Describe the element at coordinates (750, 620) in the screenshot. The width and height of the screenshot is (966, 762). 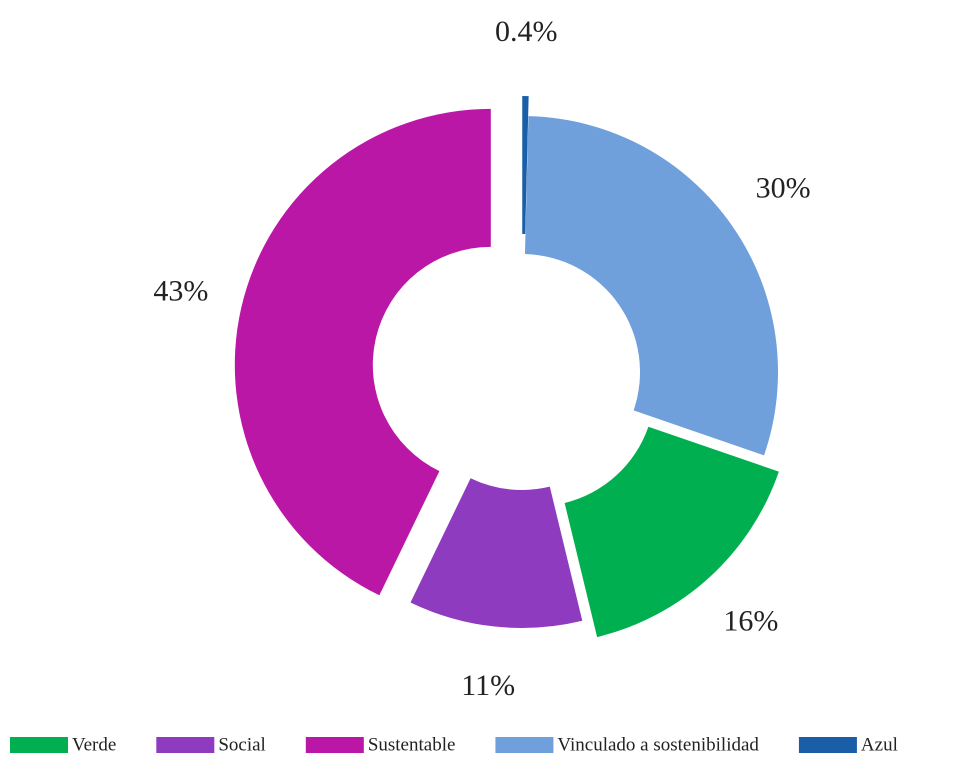
I see `value-label: 16%` at that location.